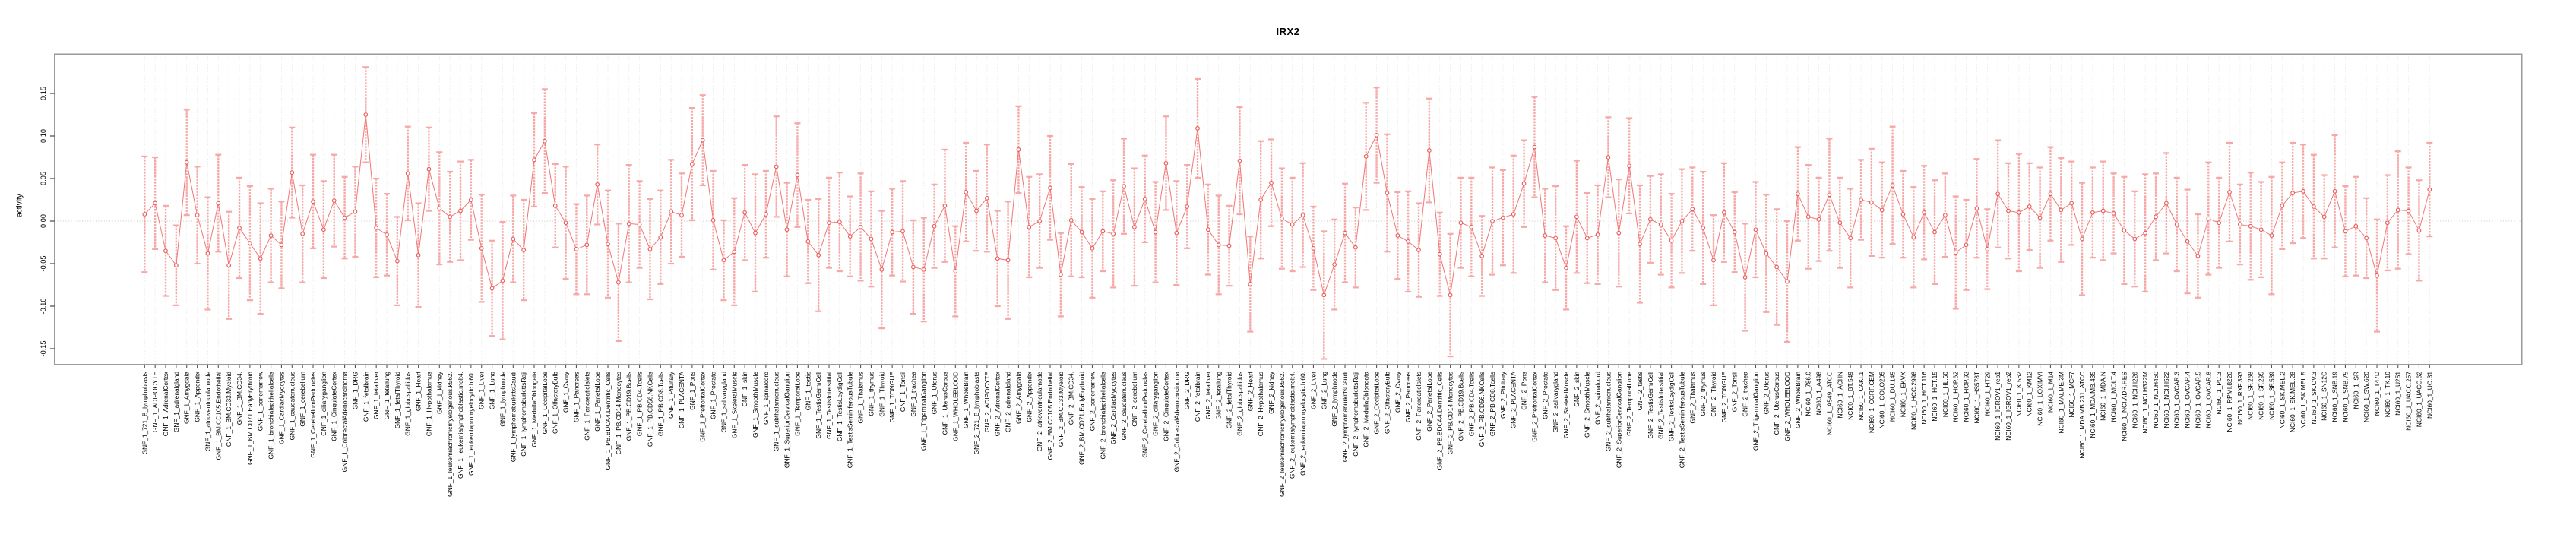 The height and width of the screenshot is (547, 2576). What do you see at coordinates (1292, 425) in the screenshot?
I see `svg-text:GNF_2_leukemialymphoblastic.mo: GNF_2_leukemialymphoblastic.molt4.` at bounding box center [1292, 425].